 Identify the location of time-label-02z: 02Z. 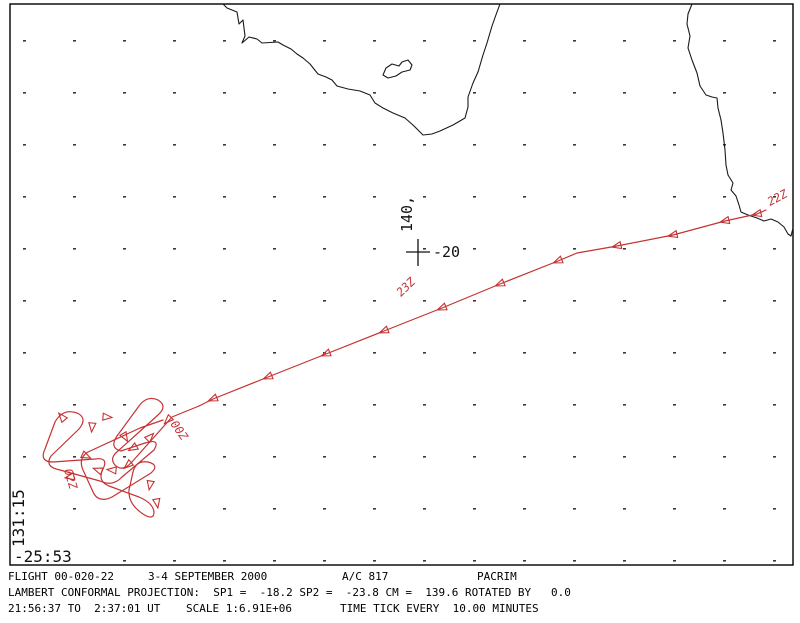
(70, 479).